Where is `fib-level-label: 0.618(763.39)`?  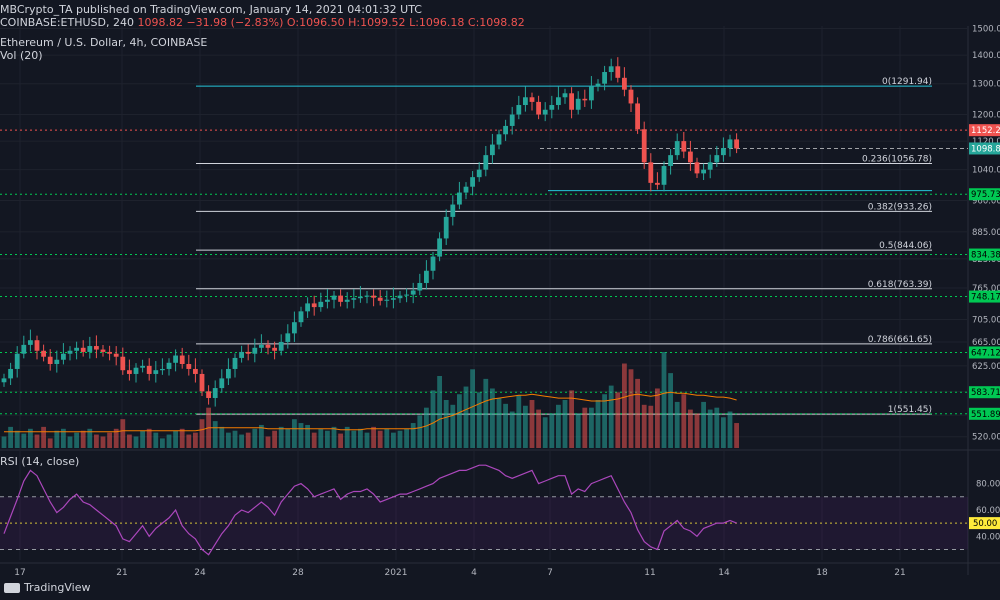
fib-level-label: 0.618(763.39) is located at coordinates (900, 285).